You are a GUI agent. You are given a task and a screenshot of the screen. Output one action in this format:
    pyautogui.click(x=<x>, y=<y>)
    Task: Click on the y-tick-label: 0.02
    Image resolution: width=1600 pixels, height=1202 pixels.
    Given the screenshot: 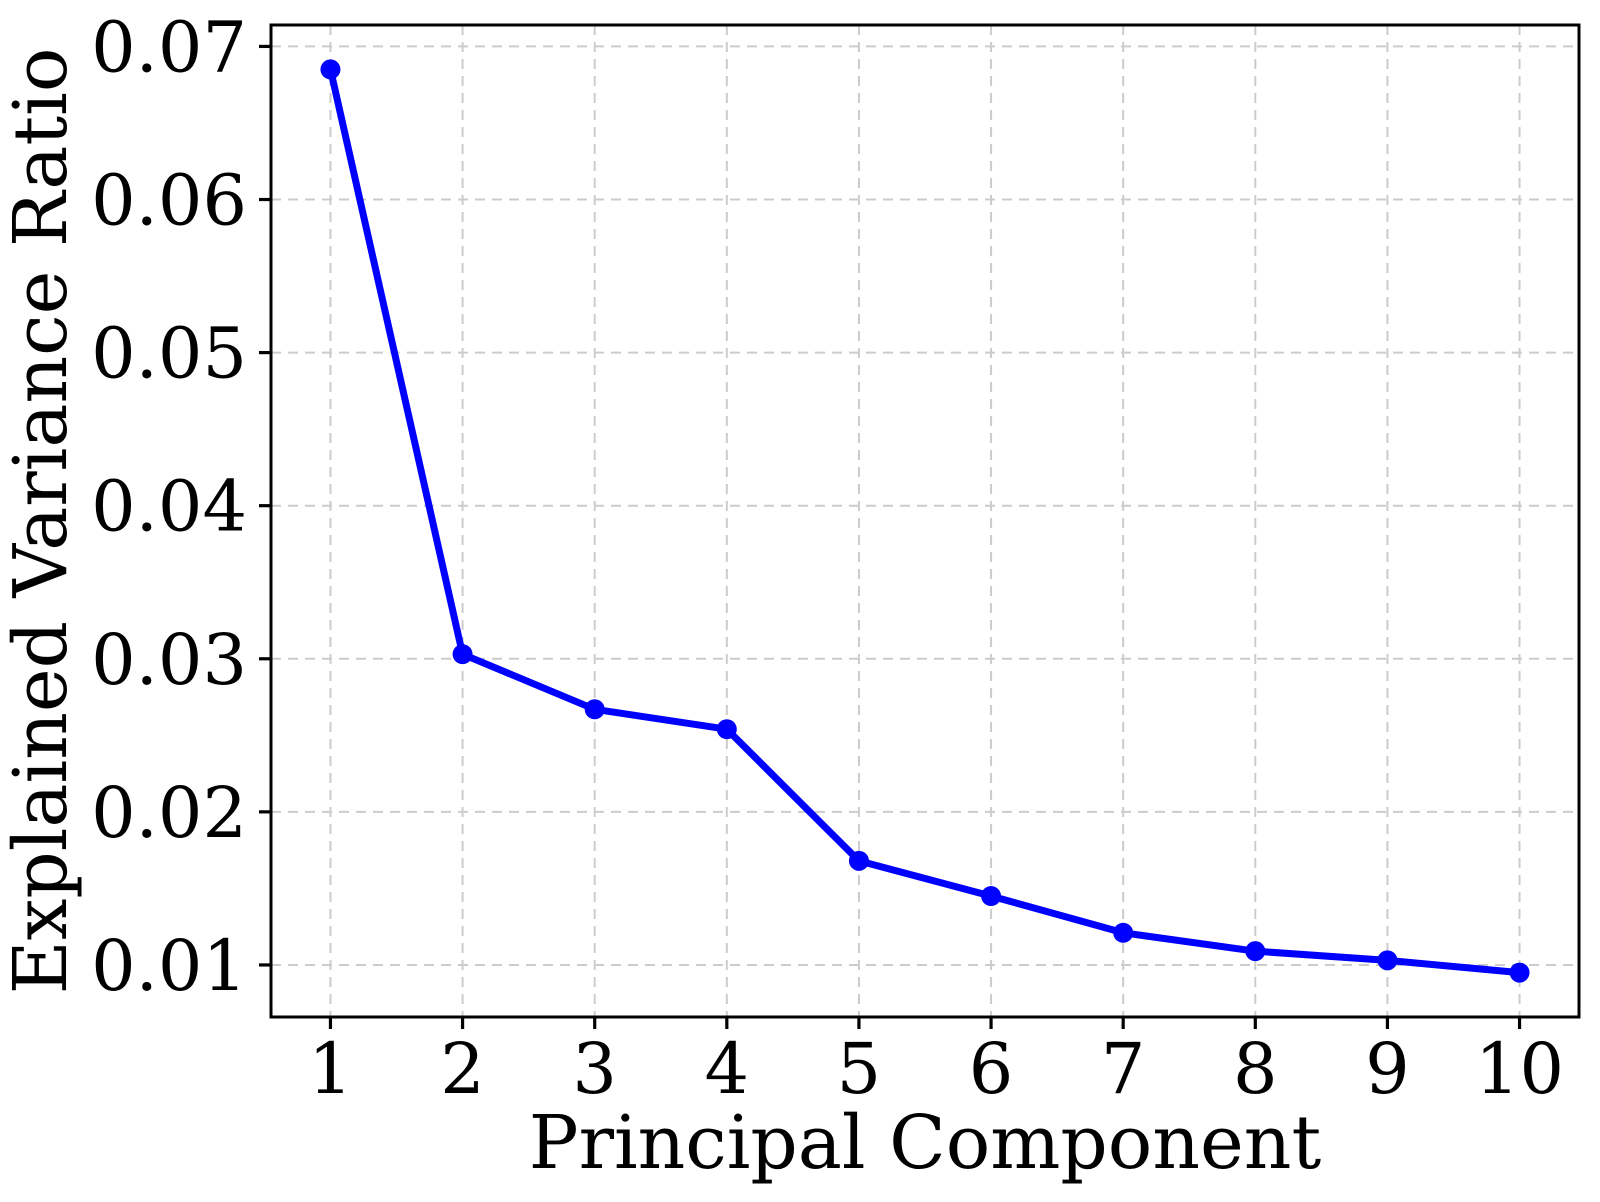 What is the action you would take?
    pyautogui.click(x=169, y=813)
    